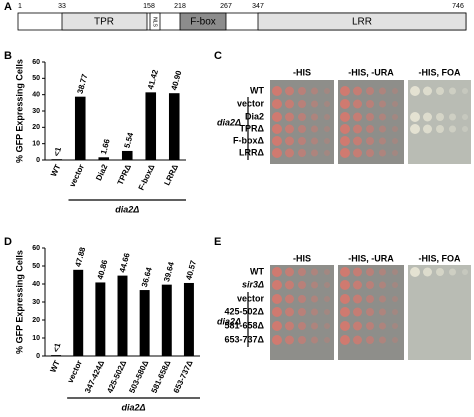 The height and width of the screenshot is (417, 474). Describe the element at coordinates (253, 284) in the screenshot. I see `strain-label: sir3Δ` at that location.